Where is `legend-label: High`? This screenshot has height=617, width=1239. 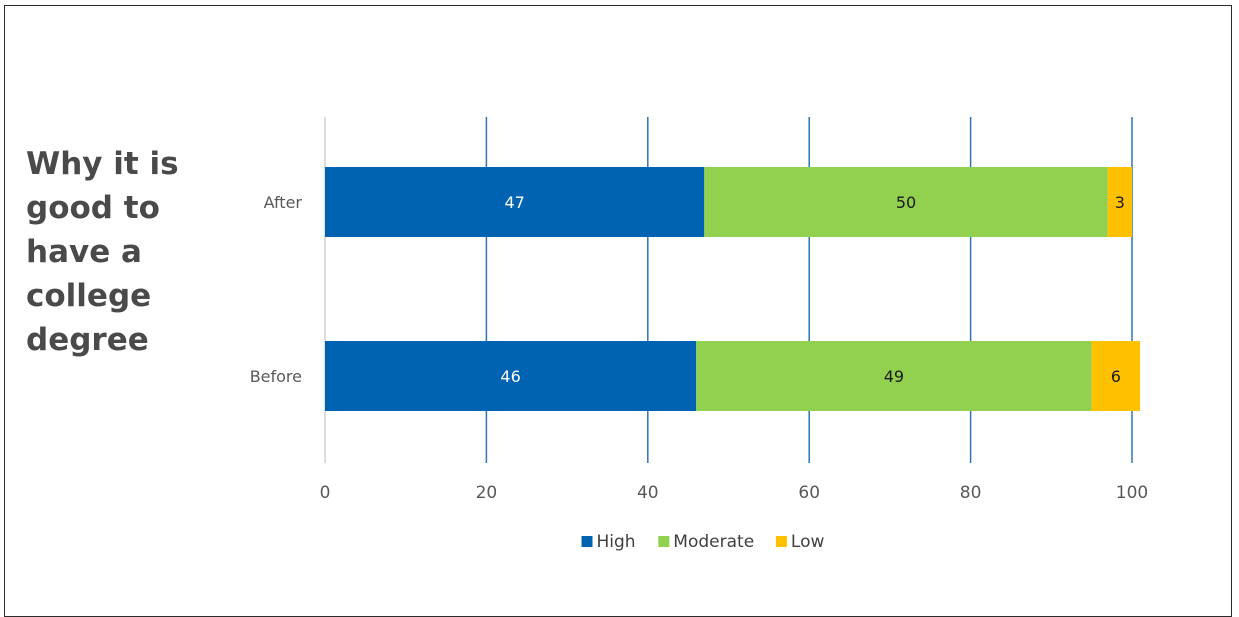 legend-label: High is located at coordinates (616, 542).